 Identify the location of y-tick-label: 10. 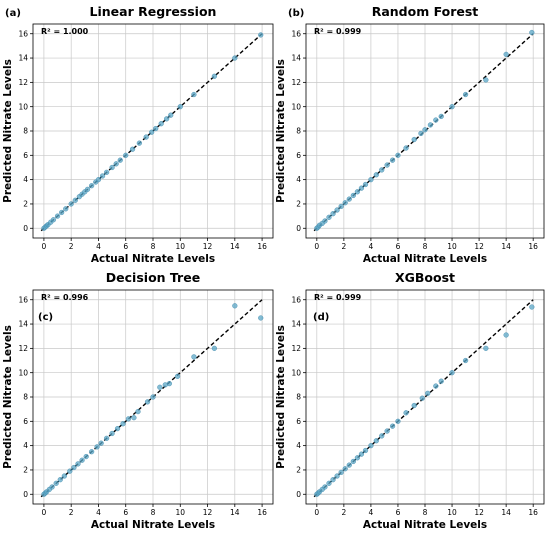
(296, 106).